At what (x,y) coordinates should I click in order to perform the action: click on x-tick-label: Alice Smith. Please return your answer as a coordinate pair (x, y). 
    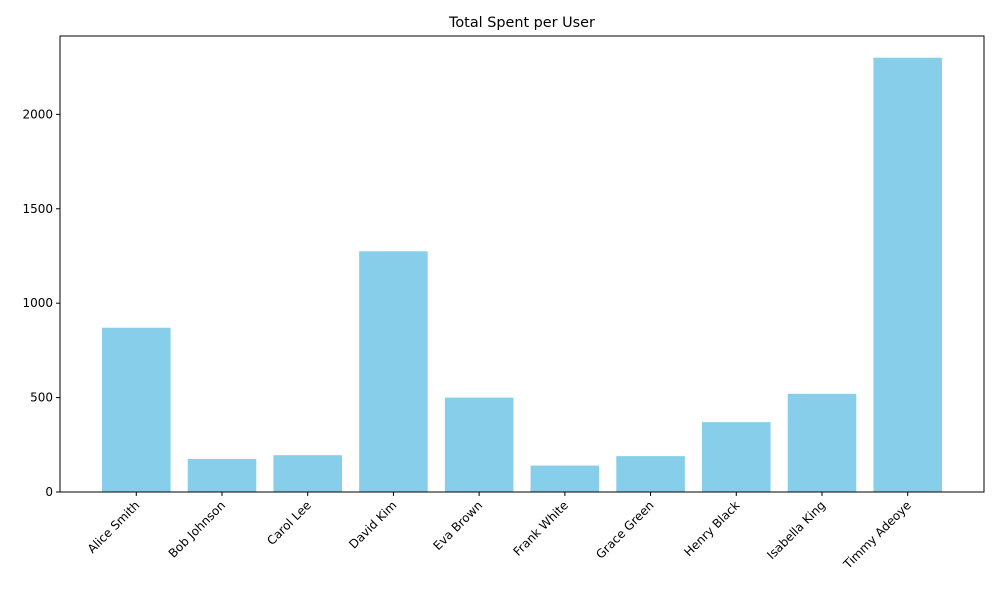
    Looking at the image, I should click on (114, 527).